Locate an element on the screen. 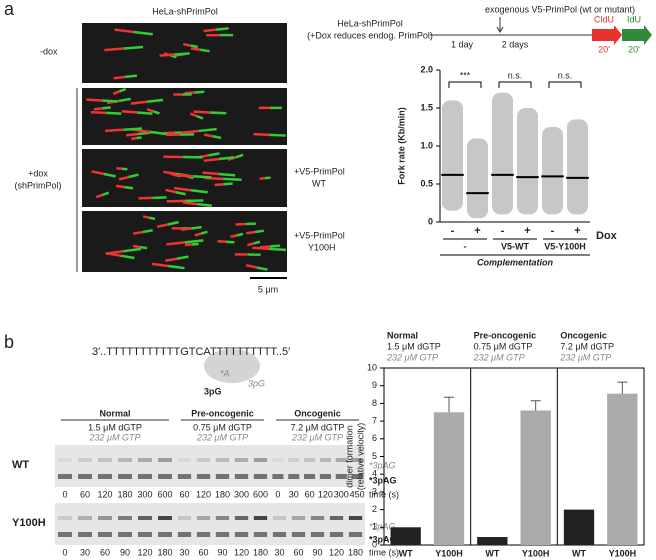  time-tick: 90 is located at coordinates (222, 552).